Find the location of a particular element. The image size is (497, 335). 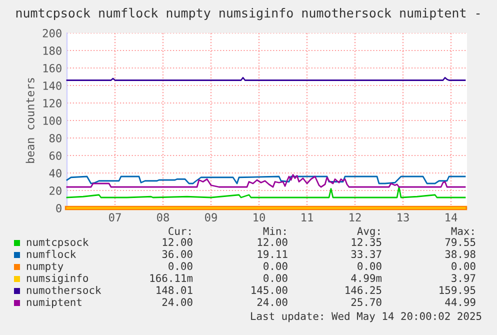

y-axis-title: bean counters is located at coordinates (30, 120).